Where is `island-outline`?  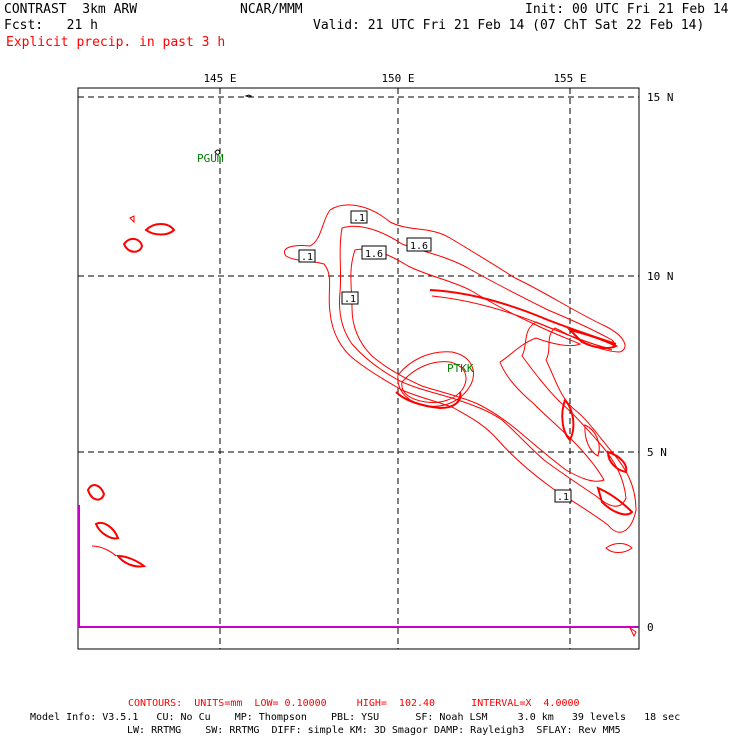 island-outline is located at coordinates (248, 96).